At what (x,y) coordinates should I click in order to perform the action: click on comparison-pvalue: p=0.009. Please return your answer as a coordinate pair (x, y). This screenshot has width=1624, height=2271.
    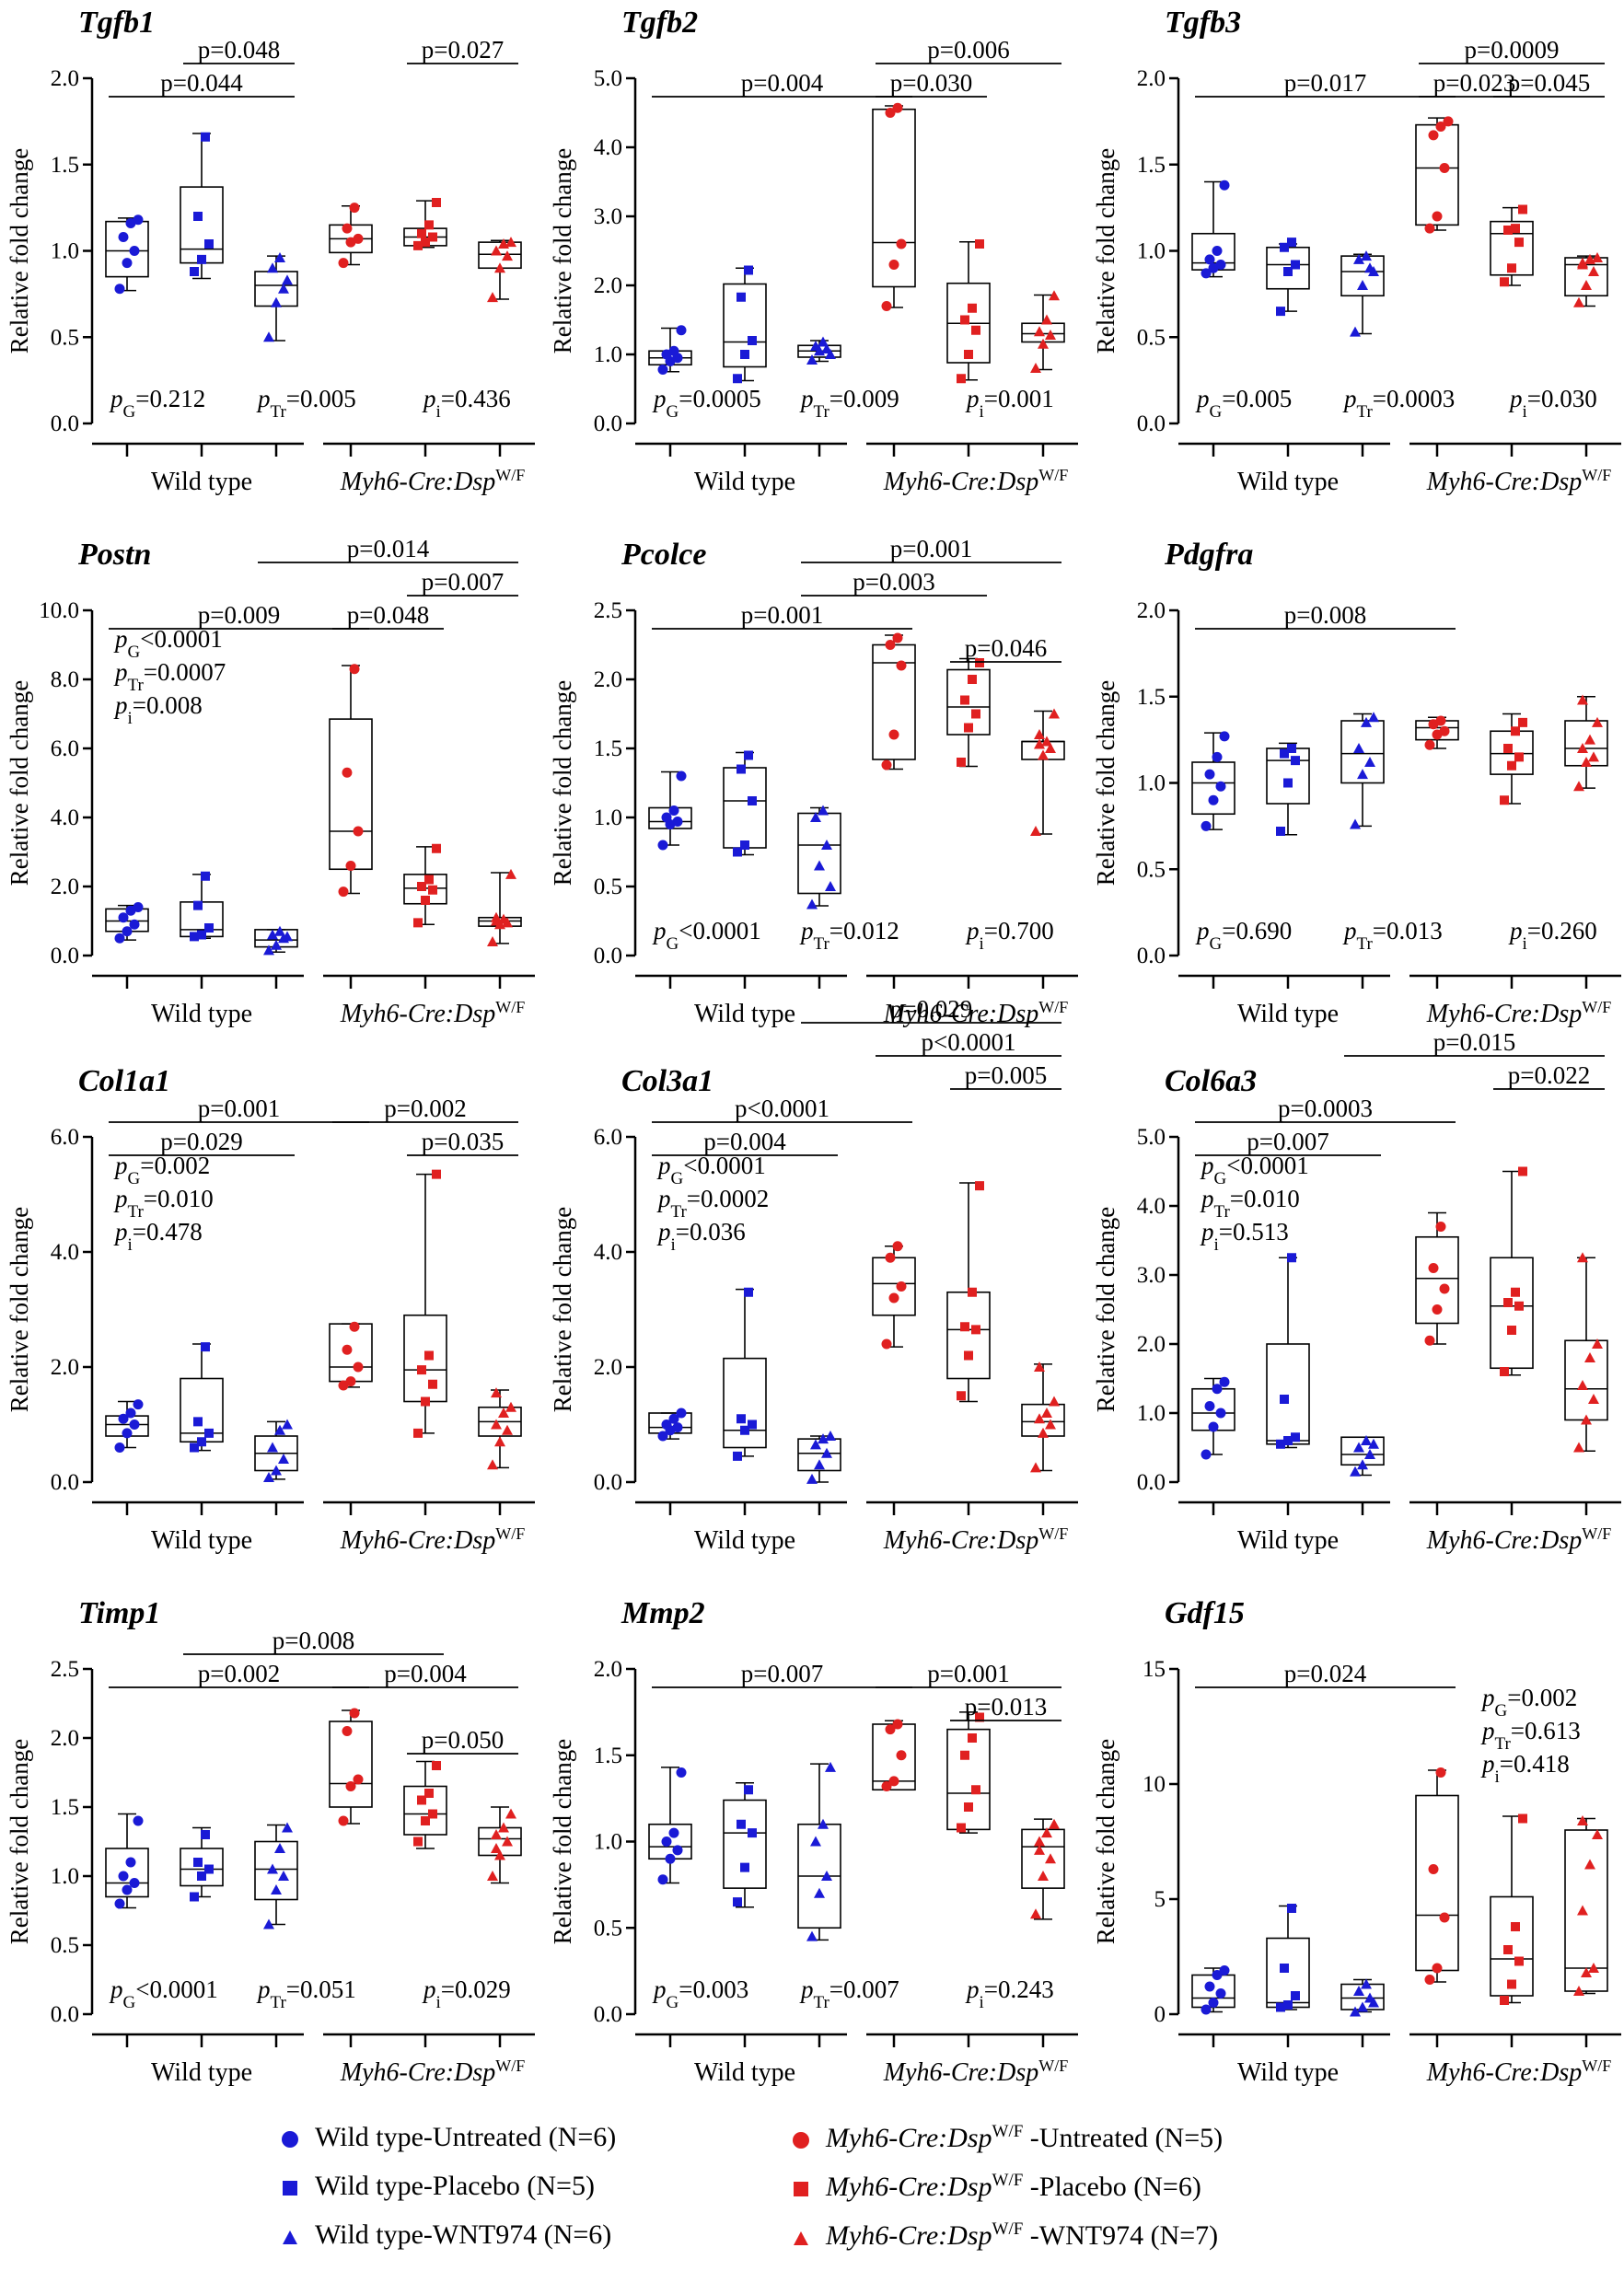
    Looking at the image, I should click on (239, 615).